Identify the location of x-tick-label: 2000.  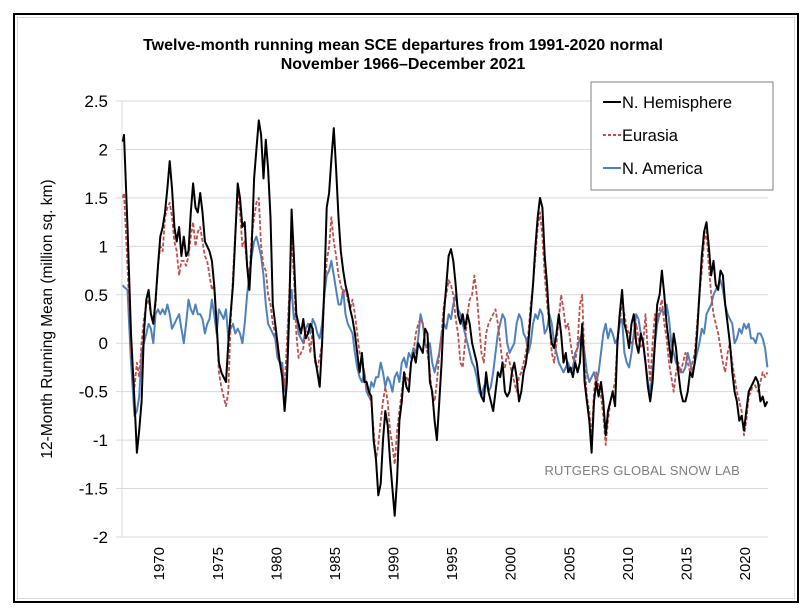
(511, 563).